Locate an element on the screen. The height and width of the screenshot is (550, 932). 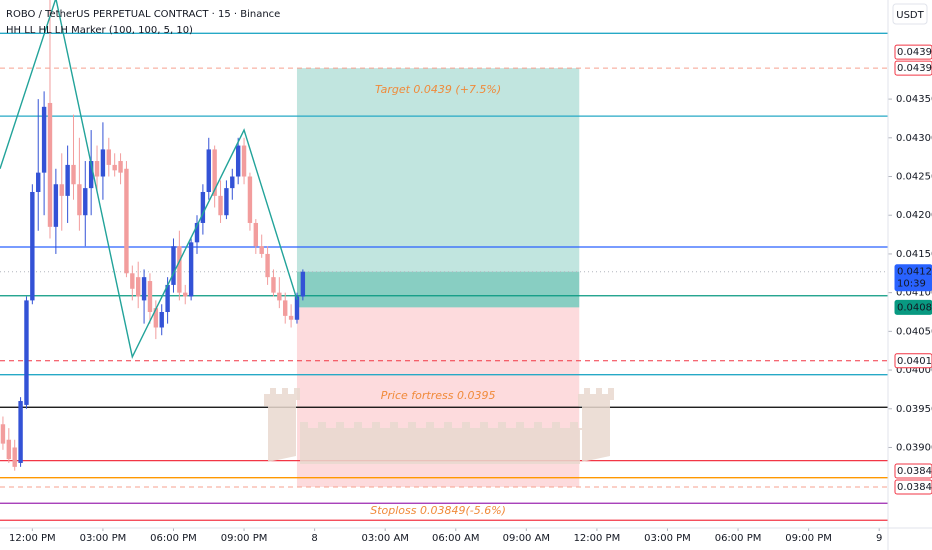
tower-right is located at coordinates (596, 425).